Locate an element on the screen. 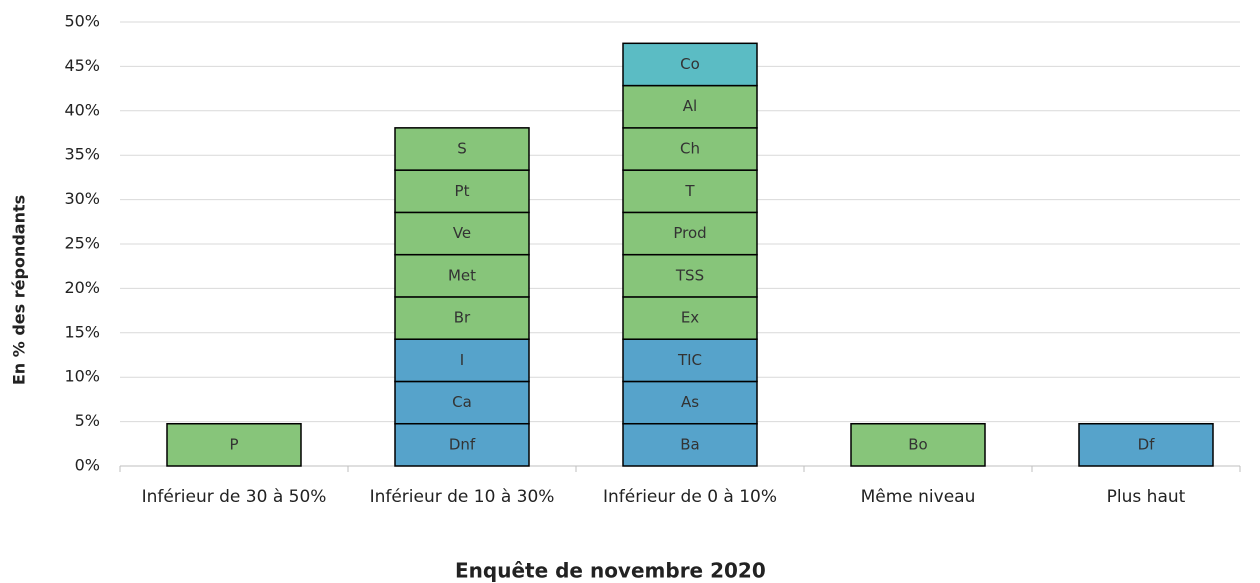 The height and width of the screenshot is (583, 1260). segment-label: As is located at coordinates (690, 402).